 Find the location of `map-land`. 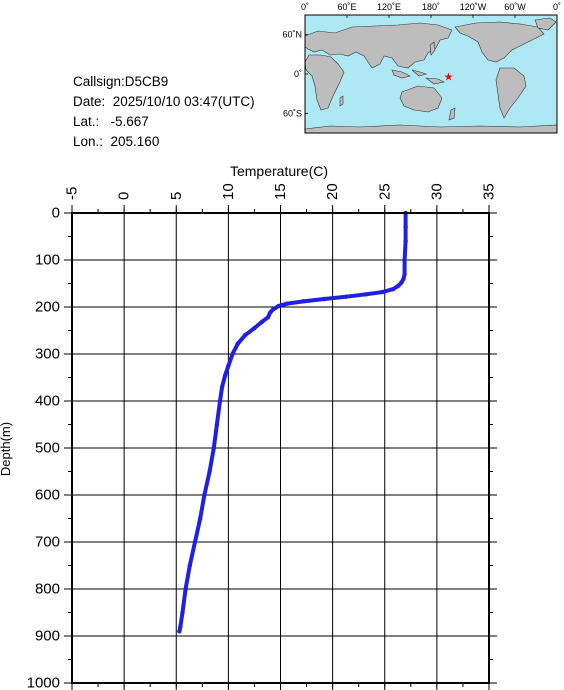

map-land is located at coordinates (431, 75).